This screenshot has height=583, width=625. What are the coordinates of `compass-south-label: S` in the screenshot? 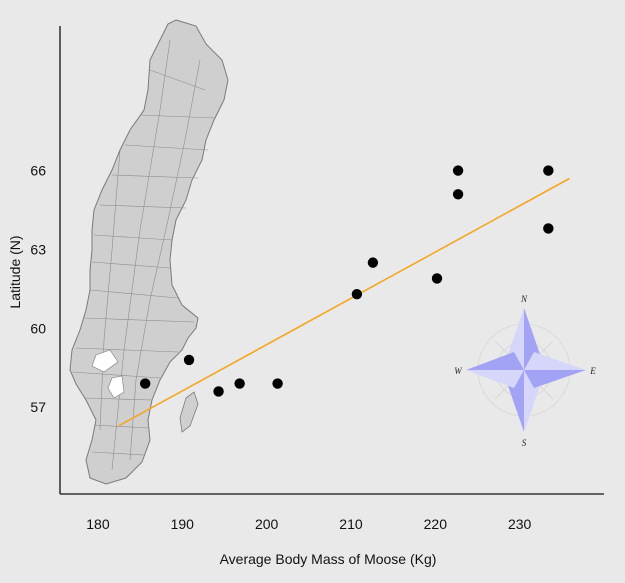 It's located at (524, 443).